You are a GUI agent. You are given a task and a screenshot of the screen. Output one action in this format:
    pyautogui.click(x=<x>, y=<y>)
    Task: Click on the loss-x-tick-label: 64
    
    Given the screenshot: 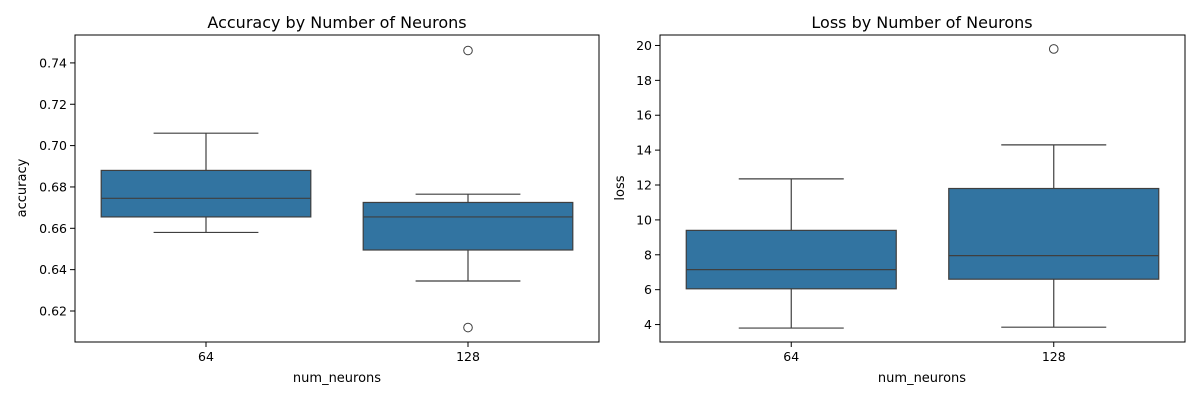 What is the action you would take?
    pyautogui.click(x=791, y=356)
    